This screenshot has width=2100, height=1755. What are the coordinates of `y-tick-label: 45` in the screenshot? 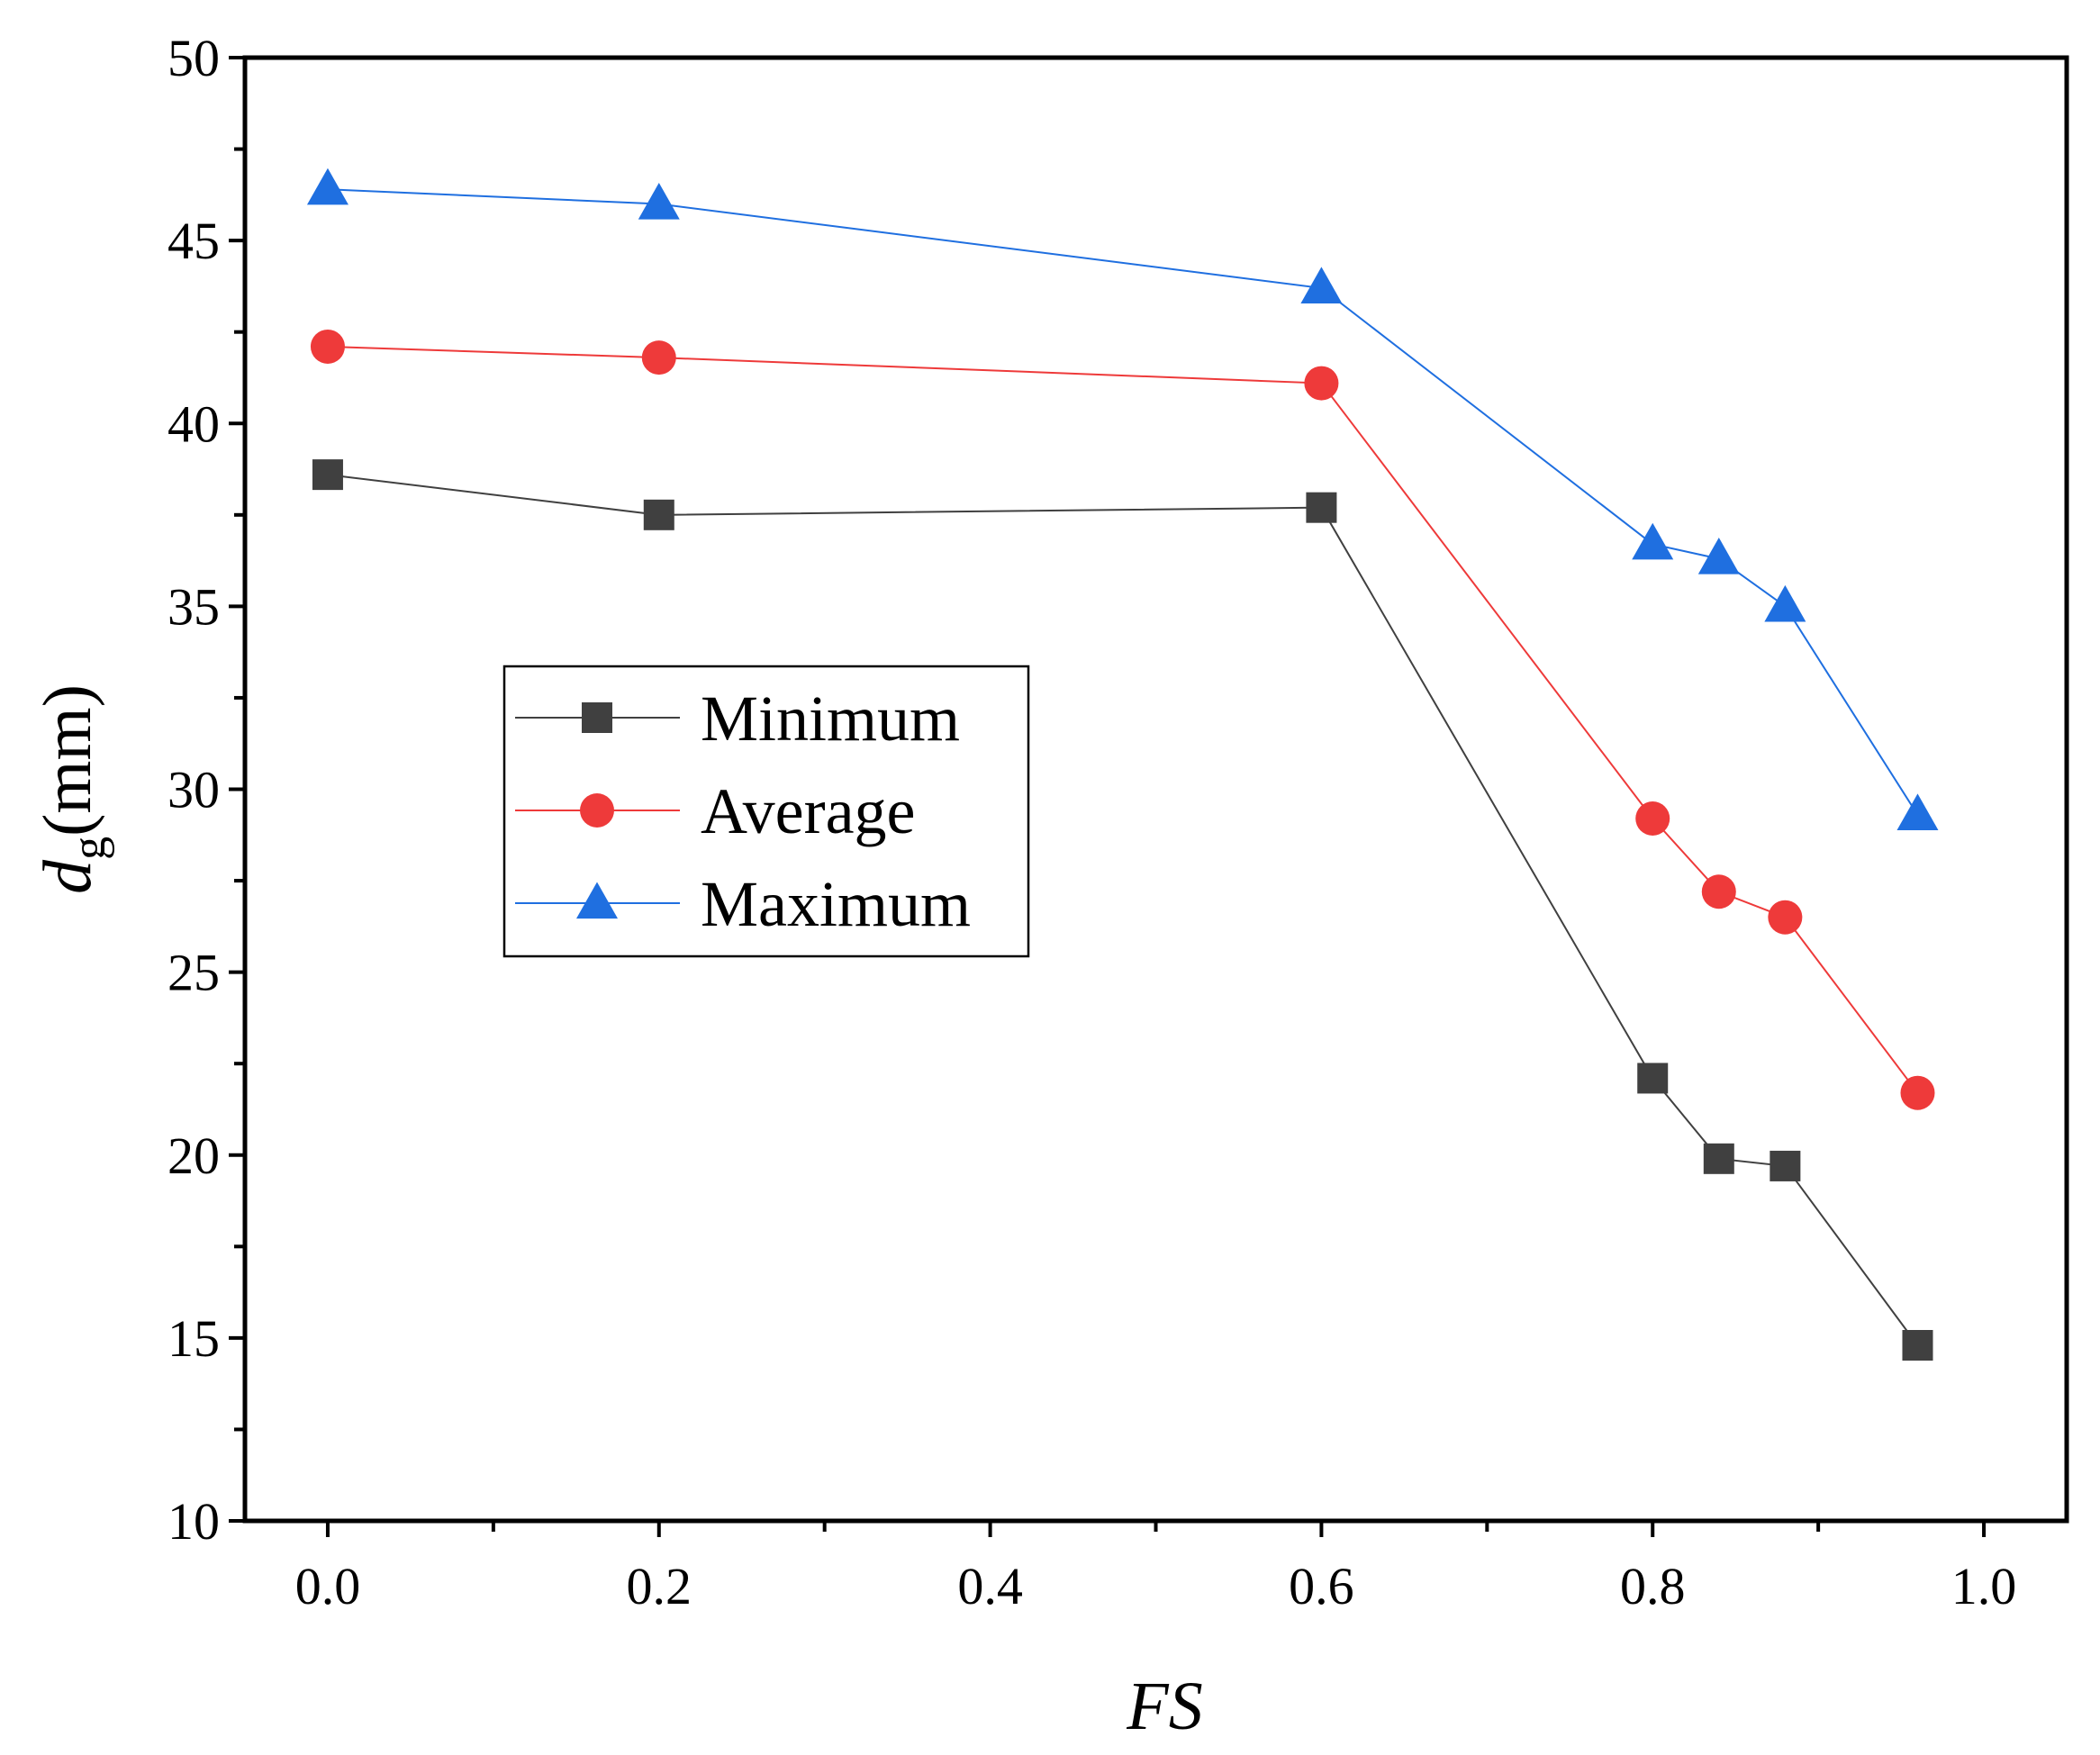 It's located at (193, 241).